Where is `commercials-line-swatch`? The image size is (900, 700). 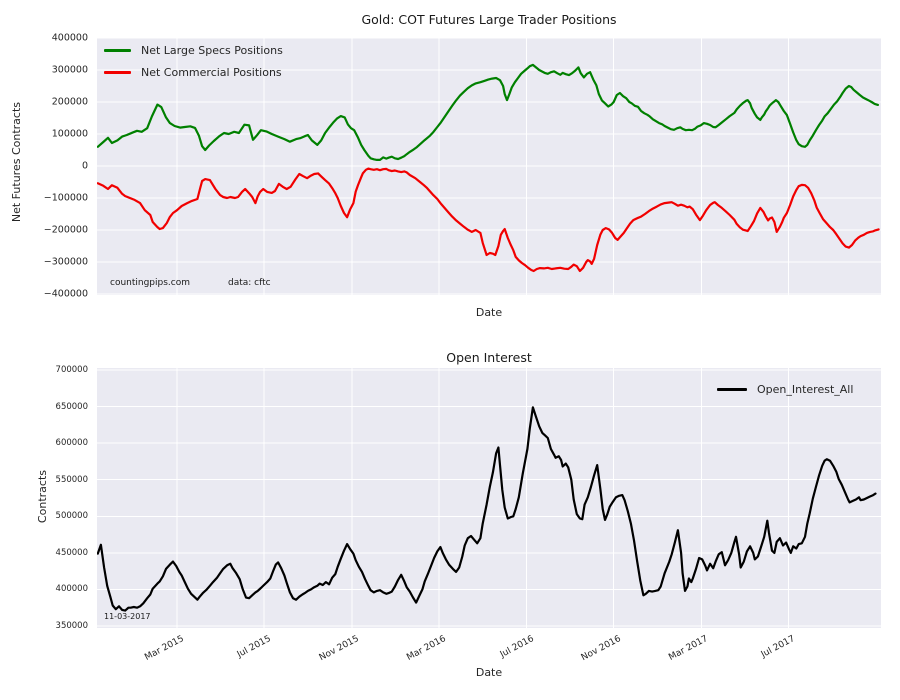 commercials-line-swatch is located at coordinates (117, 72).